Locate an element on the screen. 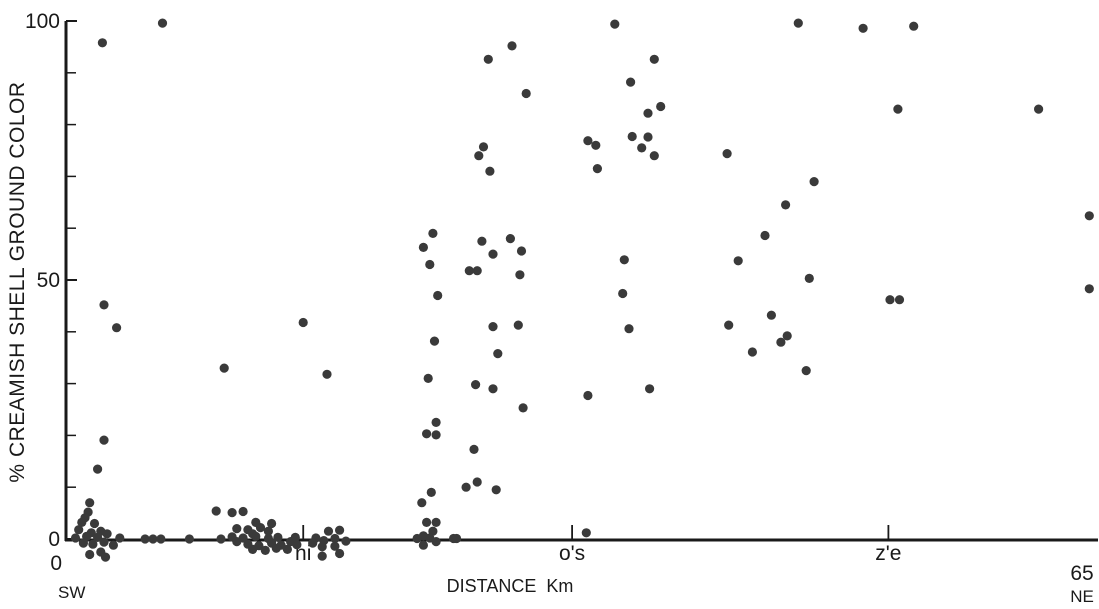  y-tick-label: 100 is located at coordinates (42, 21).